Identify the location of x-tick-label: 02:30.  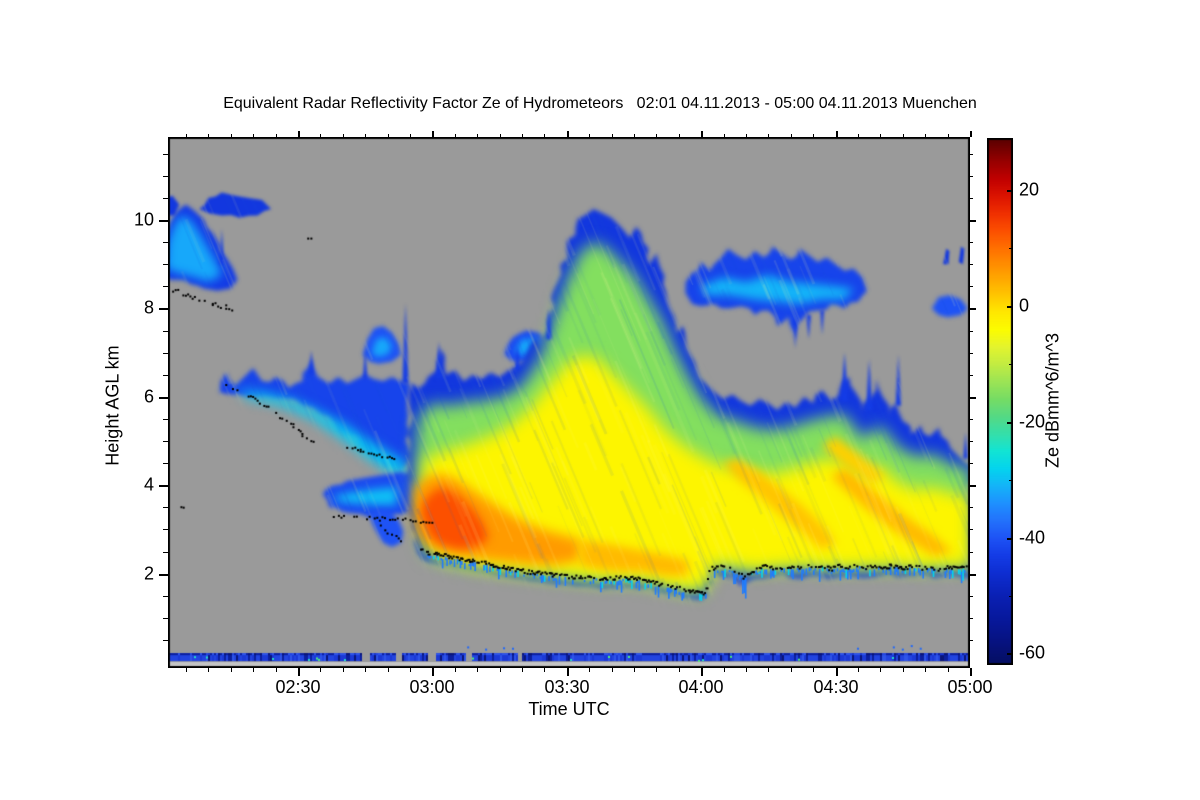
(298, 687).